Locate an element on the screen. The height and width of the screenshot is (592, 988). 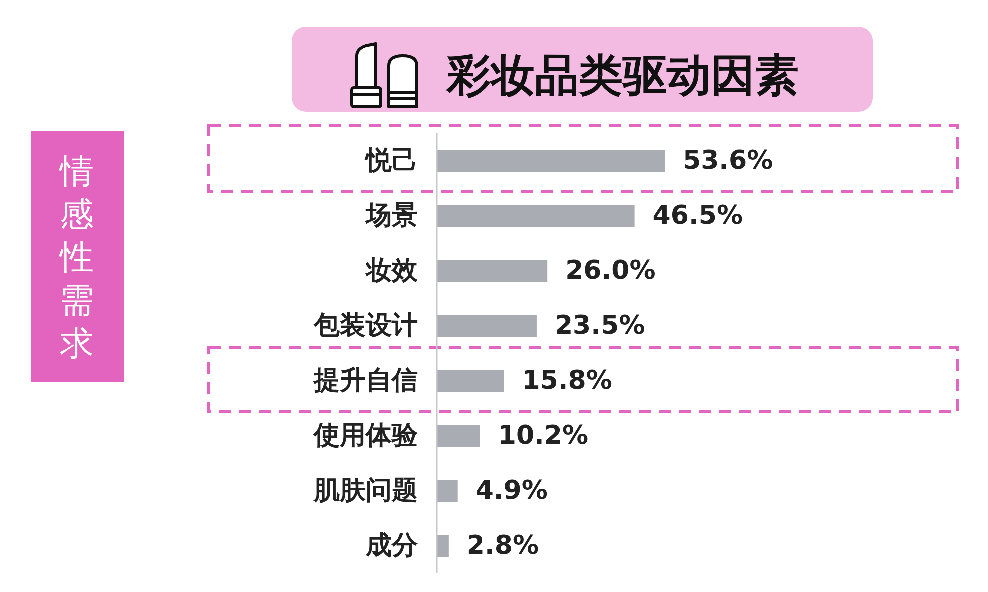
y-tick-label: 成分 is located at coordinates (392, 546).